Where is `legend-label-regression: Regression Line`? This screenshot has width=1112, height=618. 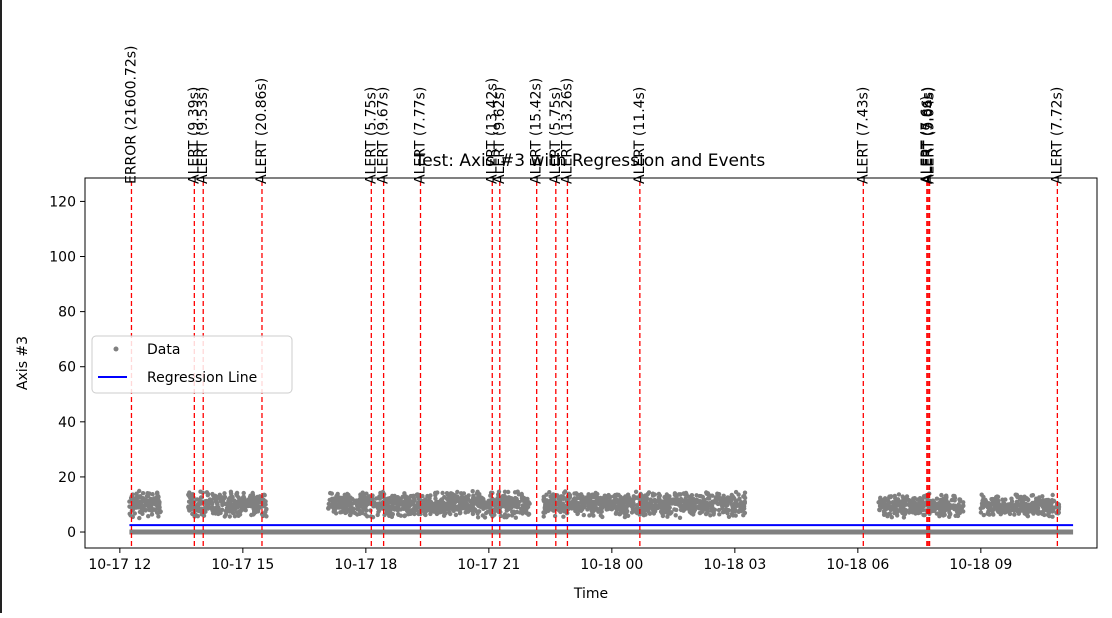 legend-label-regression: Regression Line is located at coordinates (202, 378).